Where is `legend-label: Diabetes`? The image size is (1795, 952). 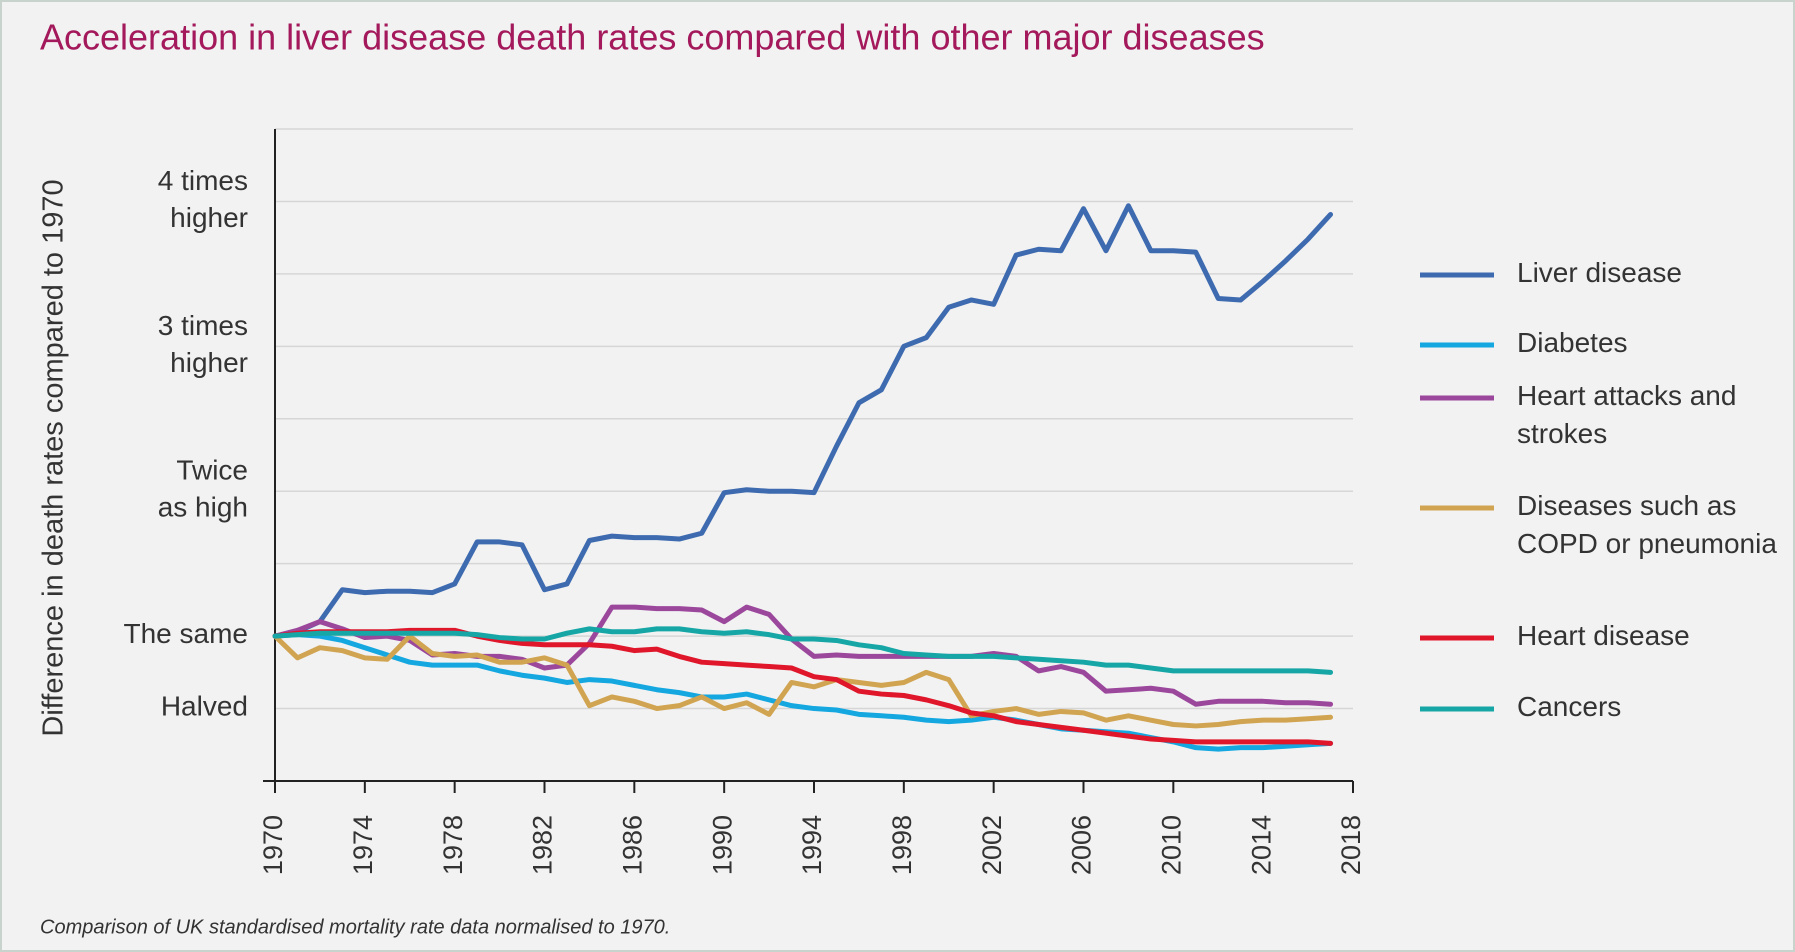
legend-label: Diabetes is located at coordinates (1572, 342).